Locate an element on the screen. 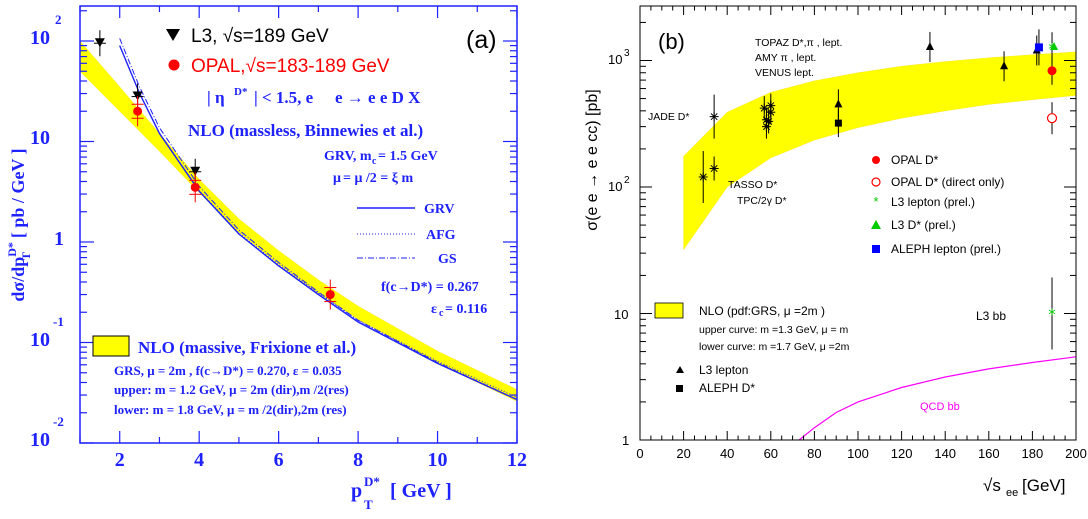 The image size is (1088, 519). b-ytick-100-base: 10 is located at coordinates (615, 186).